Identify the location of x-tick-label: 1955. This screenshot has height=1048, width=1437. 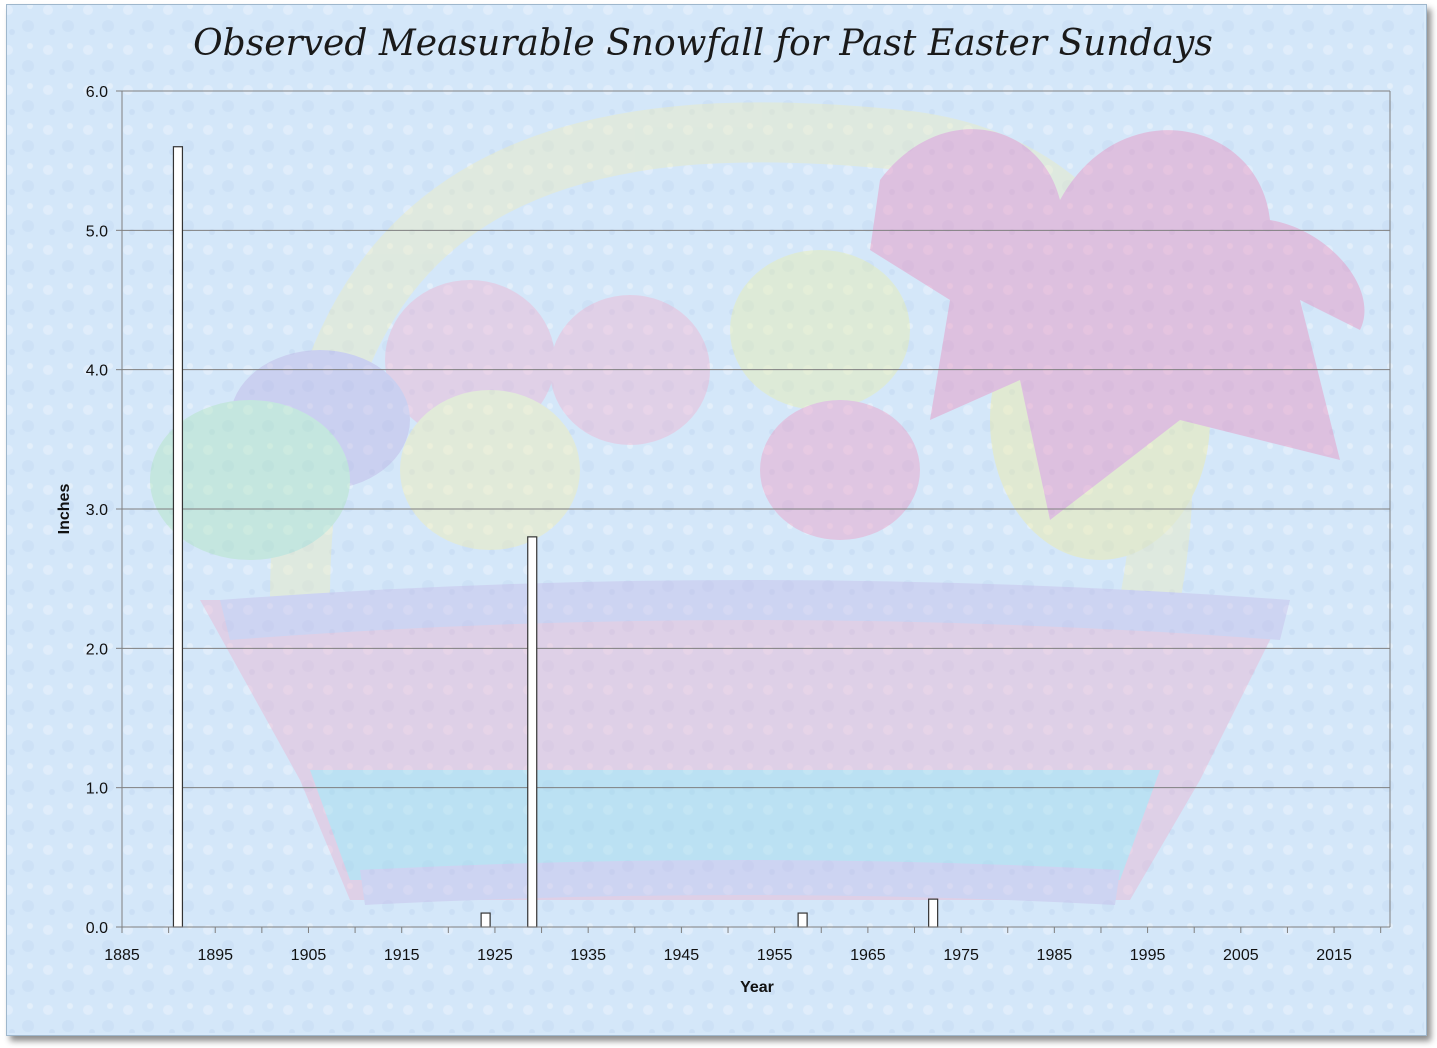
(775, 955).